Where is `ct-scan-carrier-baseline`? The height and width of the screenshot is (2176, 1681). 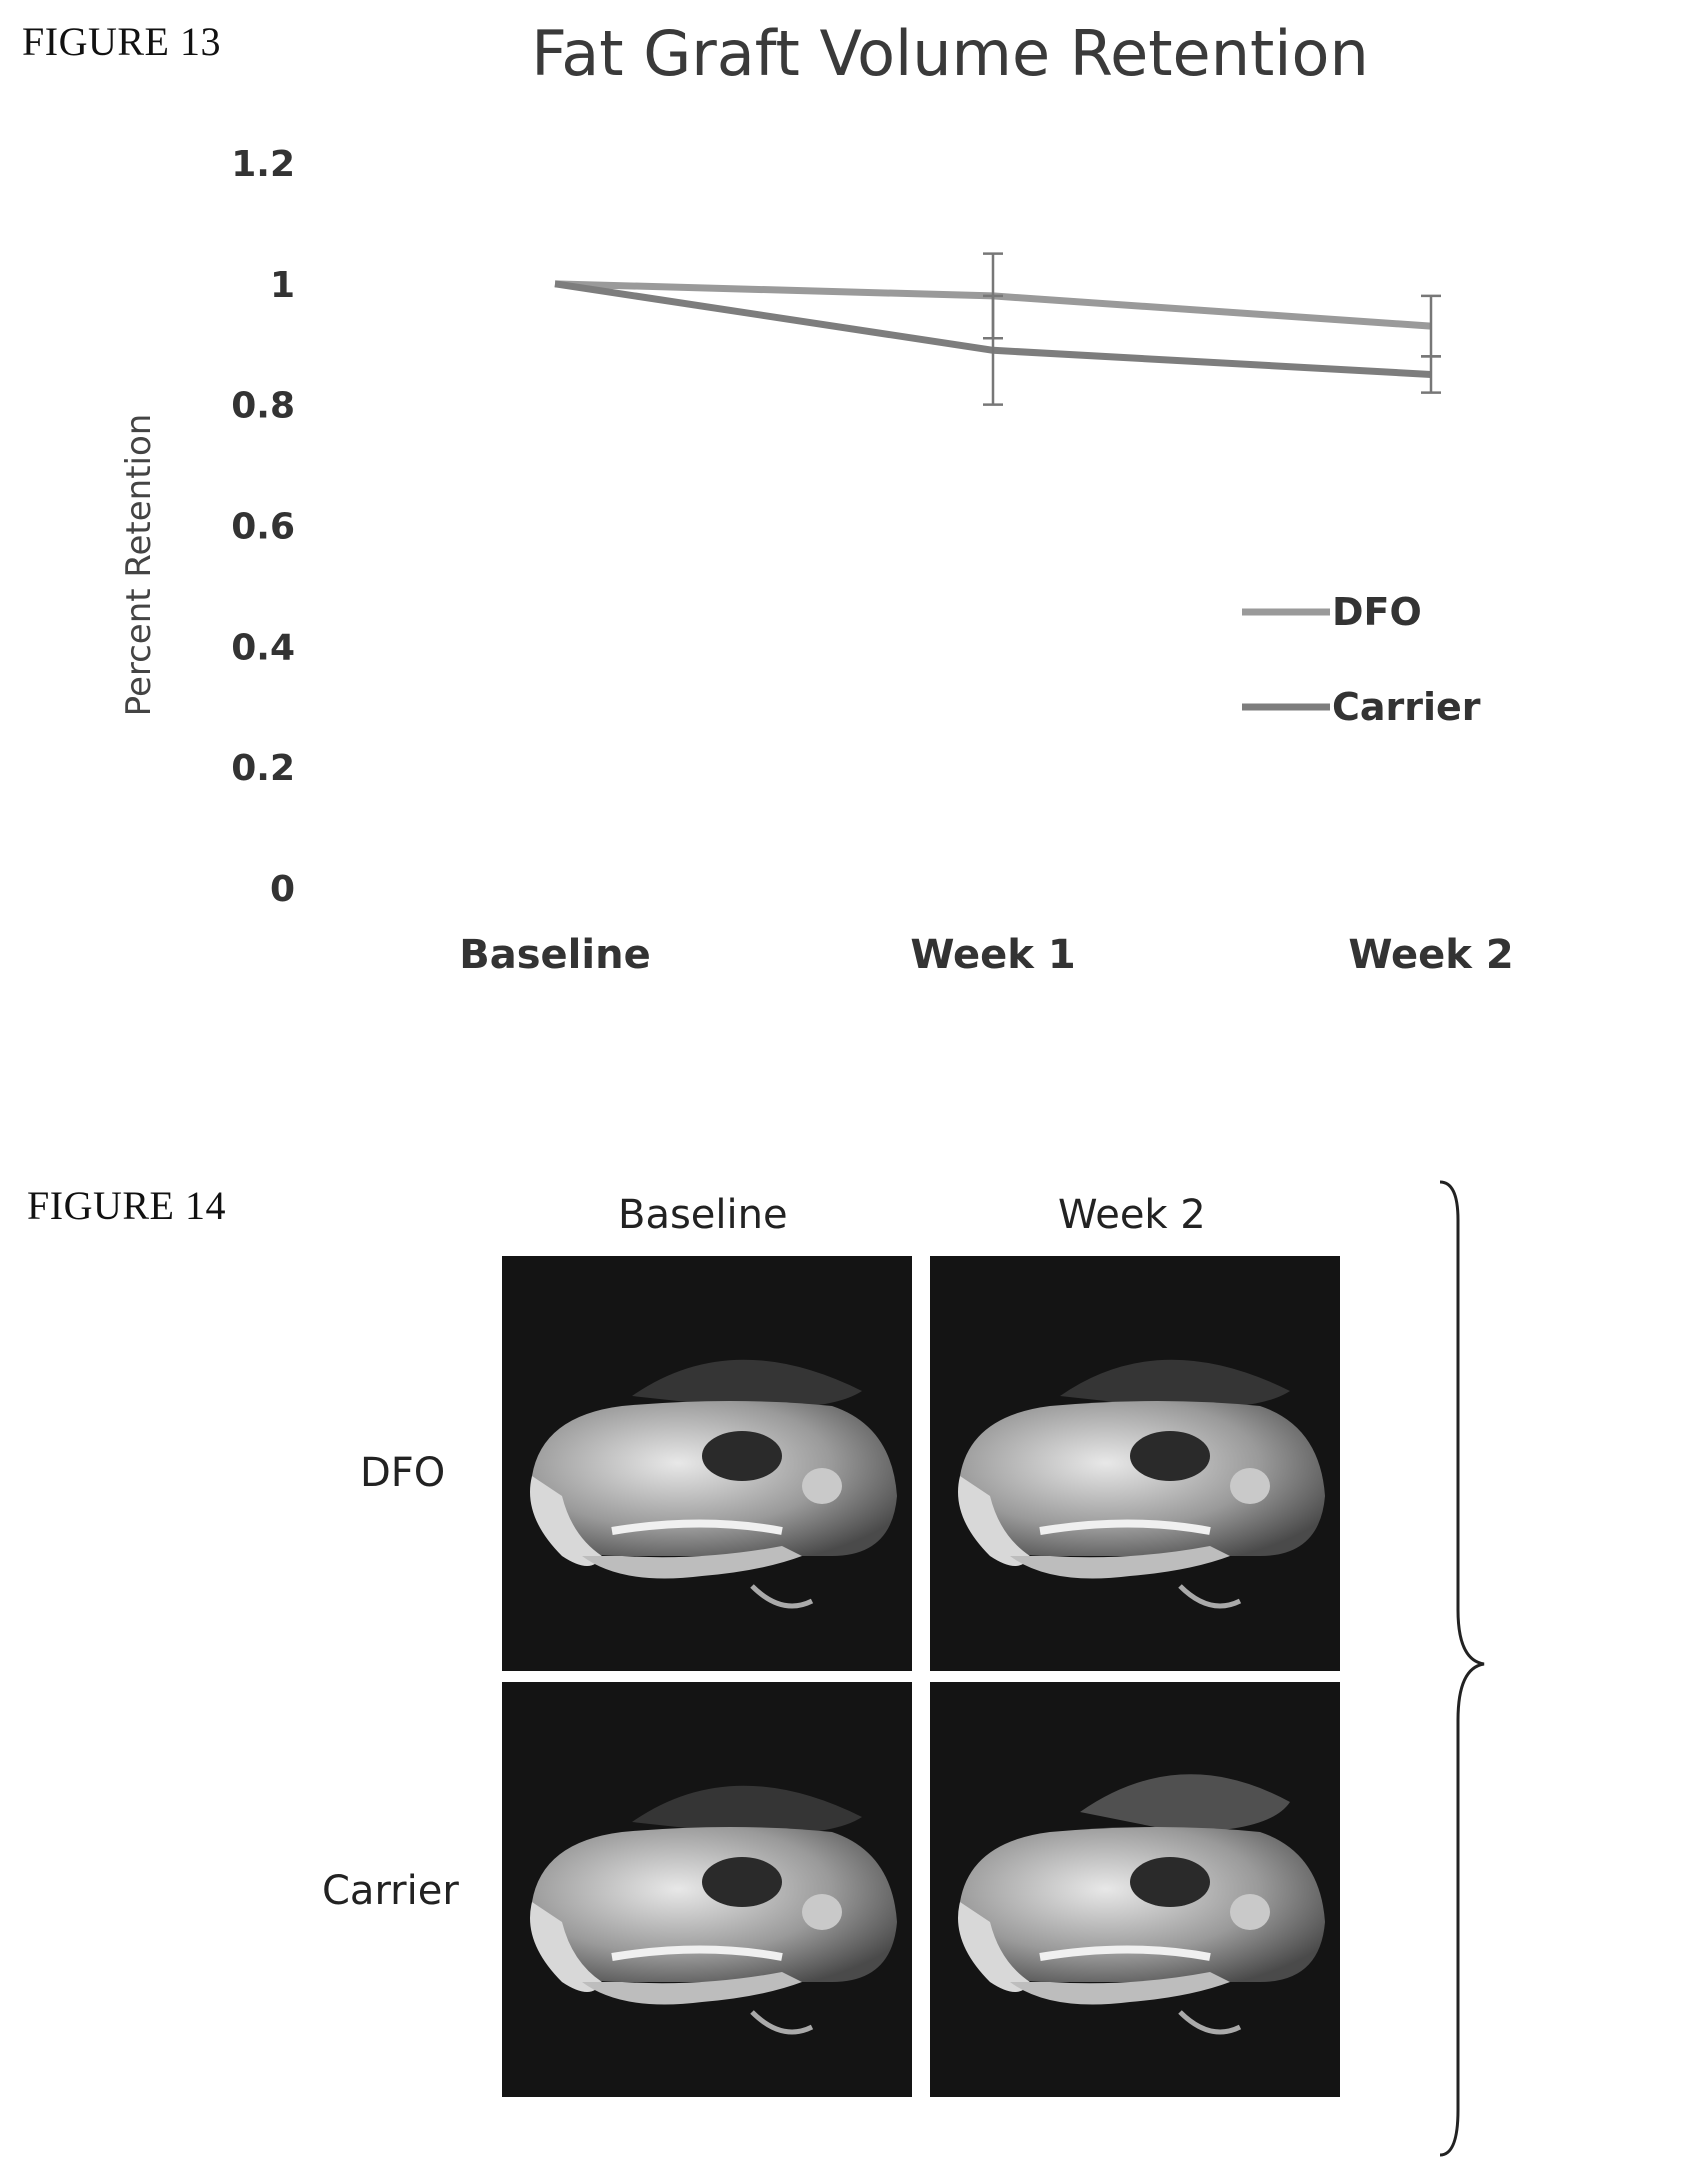 ct-scan-carrier-baseline is located at coordinates (707, 1889).